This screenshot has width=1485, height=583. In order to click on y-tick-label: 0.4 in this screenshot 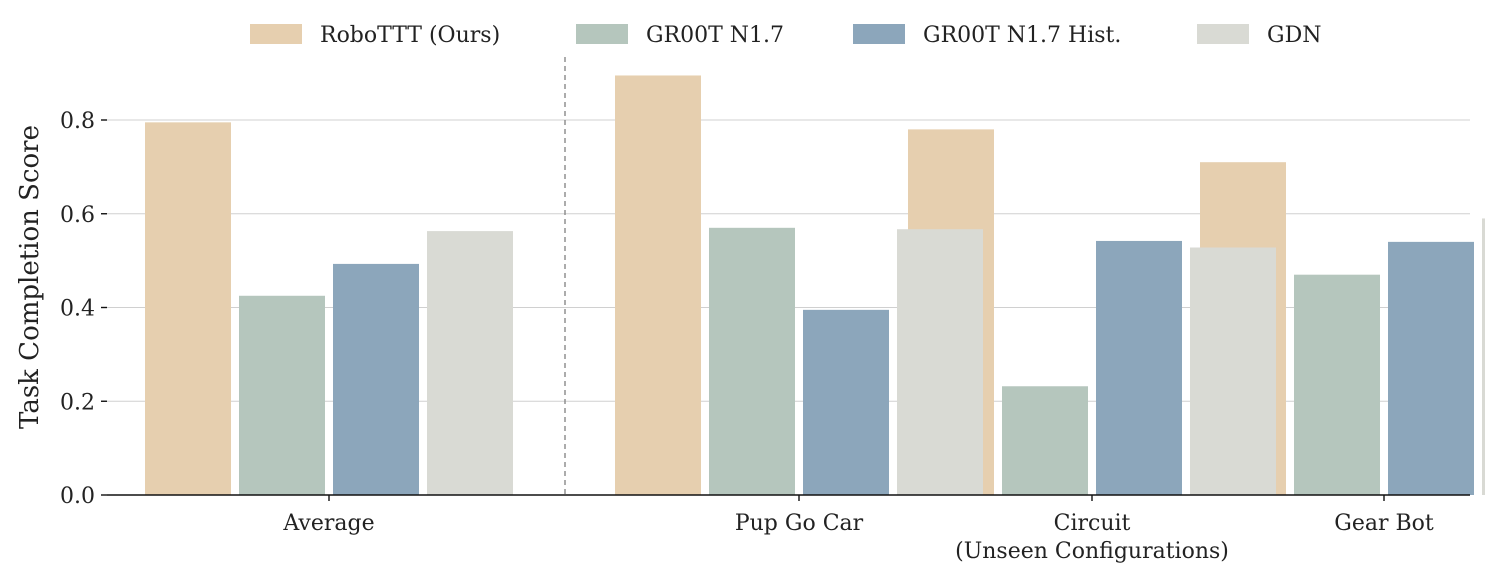, I will do `click(77, 309)`.